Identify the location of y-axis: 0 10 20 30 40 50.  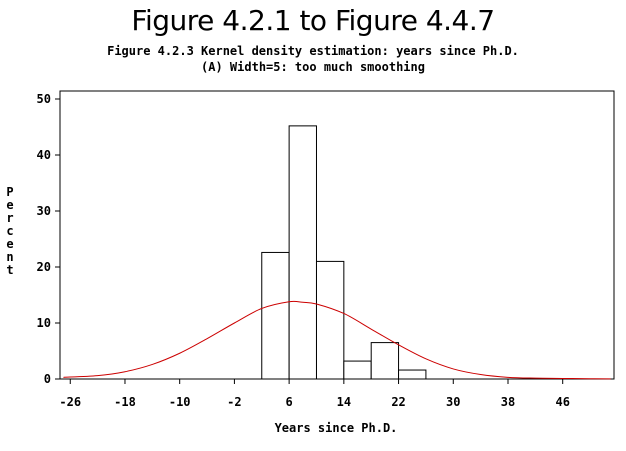
(48, 239).